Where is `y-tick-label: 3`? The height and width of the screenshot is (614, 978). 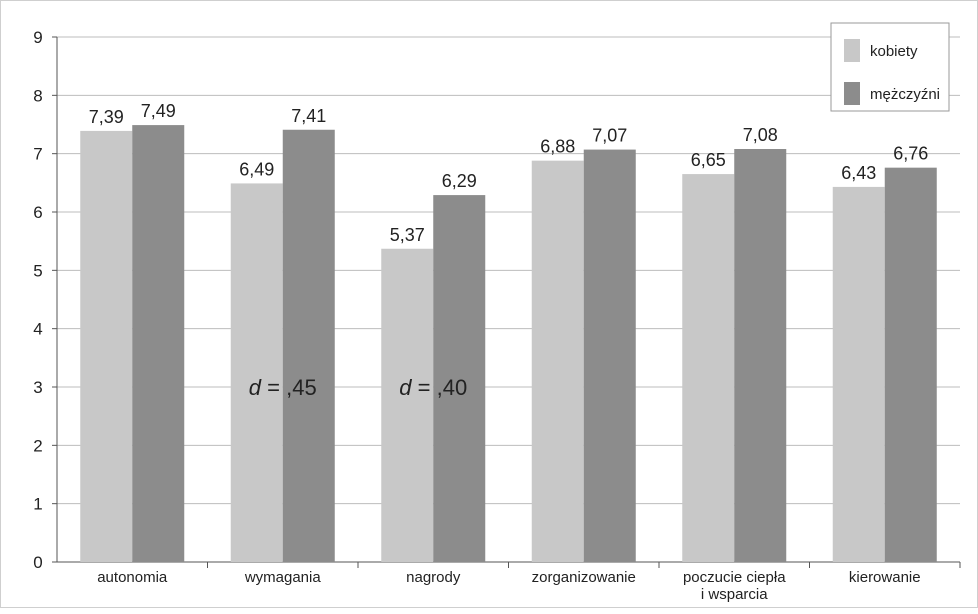 y-tick-label: 3 is located at coordinates (37, 387).